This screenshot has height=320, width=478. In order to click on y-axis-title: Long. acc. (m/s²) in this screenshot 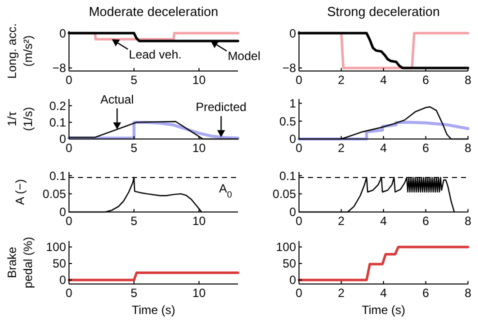, I will do `click(20, 51)`.